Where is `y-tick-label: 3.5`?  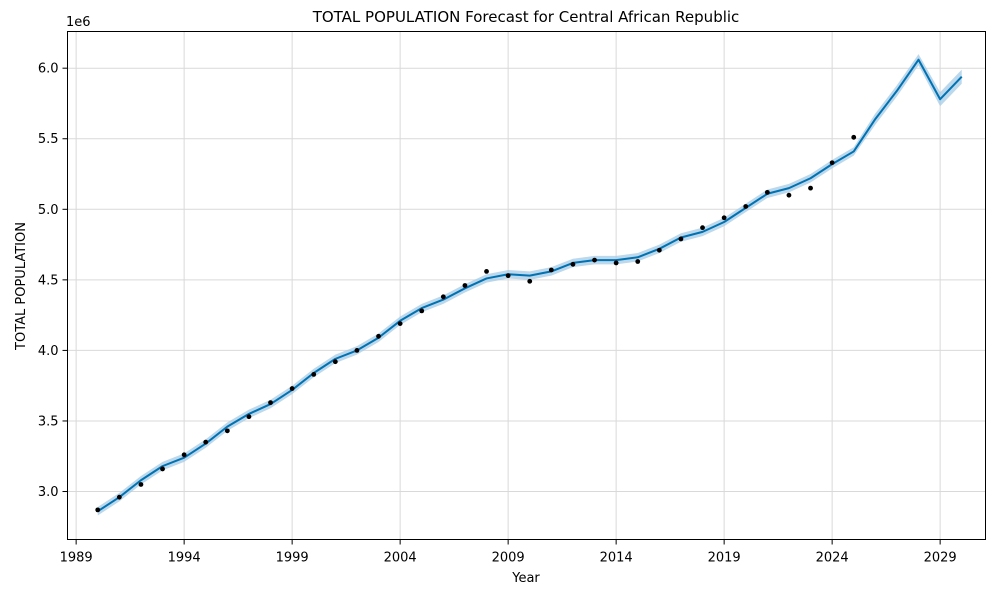 y-tick-label: 3.5 is located at coordinates (48, 421).